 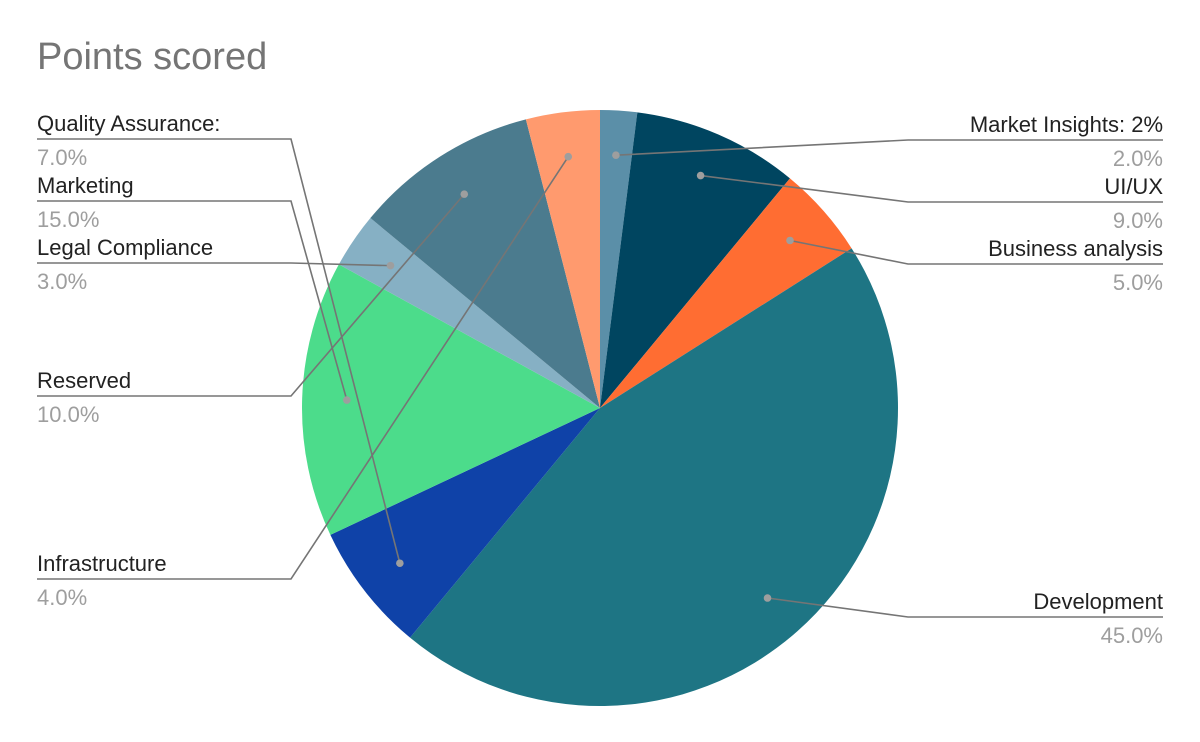 What do you see at coordinates (1133, 186) in the screenshot?
I see `slice-label: UI/UX` at bounding box center [1133, 186].